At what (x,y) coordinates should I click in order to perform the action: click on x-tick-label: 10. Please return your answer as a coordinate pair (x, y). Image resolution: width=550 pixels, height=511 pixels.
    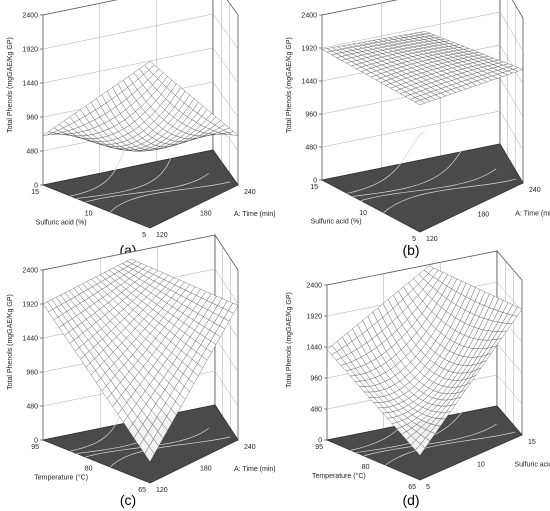
    Looking at the image, I should click on (481, 465).